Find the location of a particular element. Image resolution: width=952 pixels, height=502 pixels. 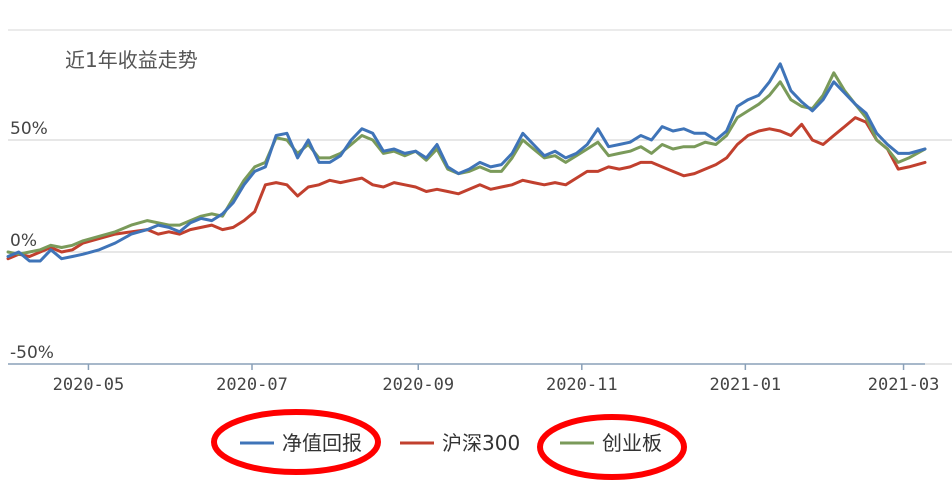

x-tick-label: 2020-09 is located at coordinates (418, 385).